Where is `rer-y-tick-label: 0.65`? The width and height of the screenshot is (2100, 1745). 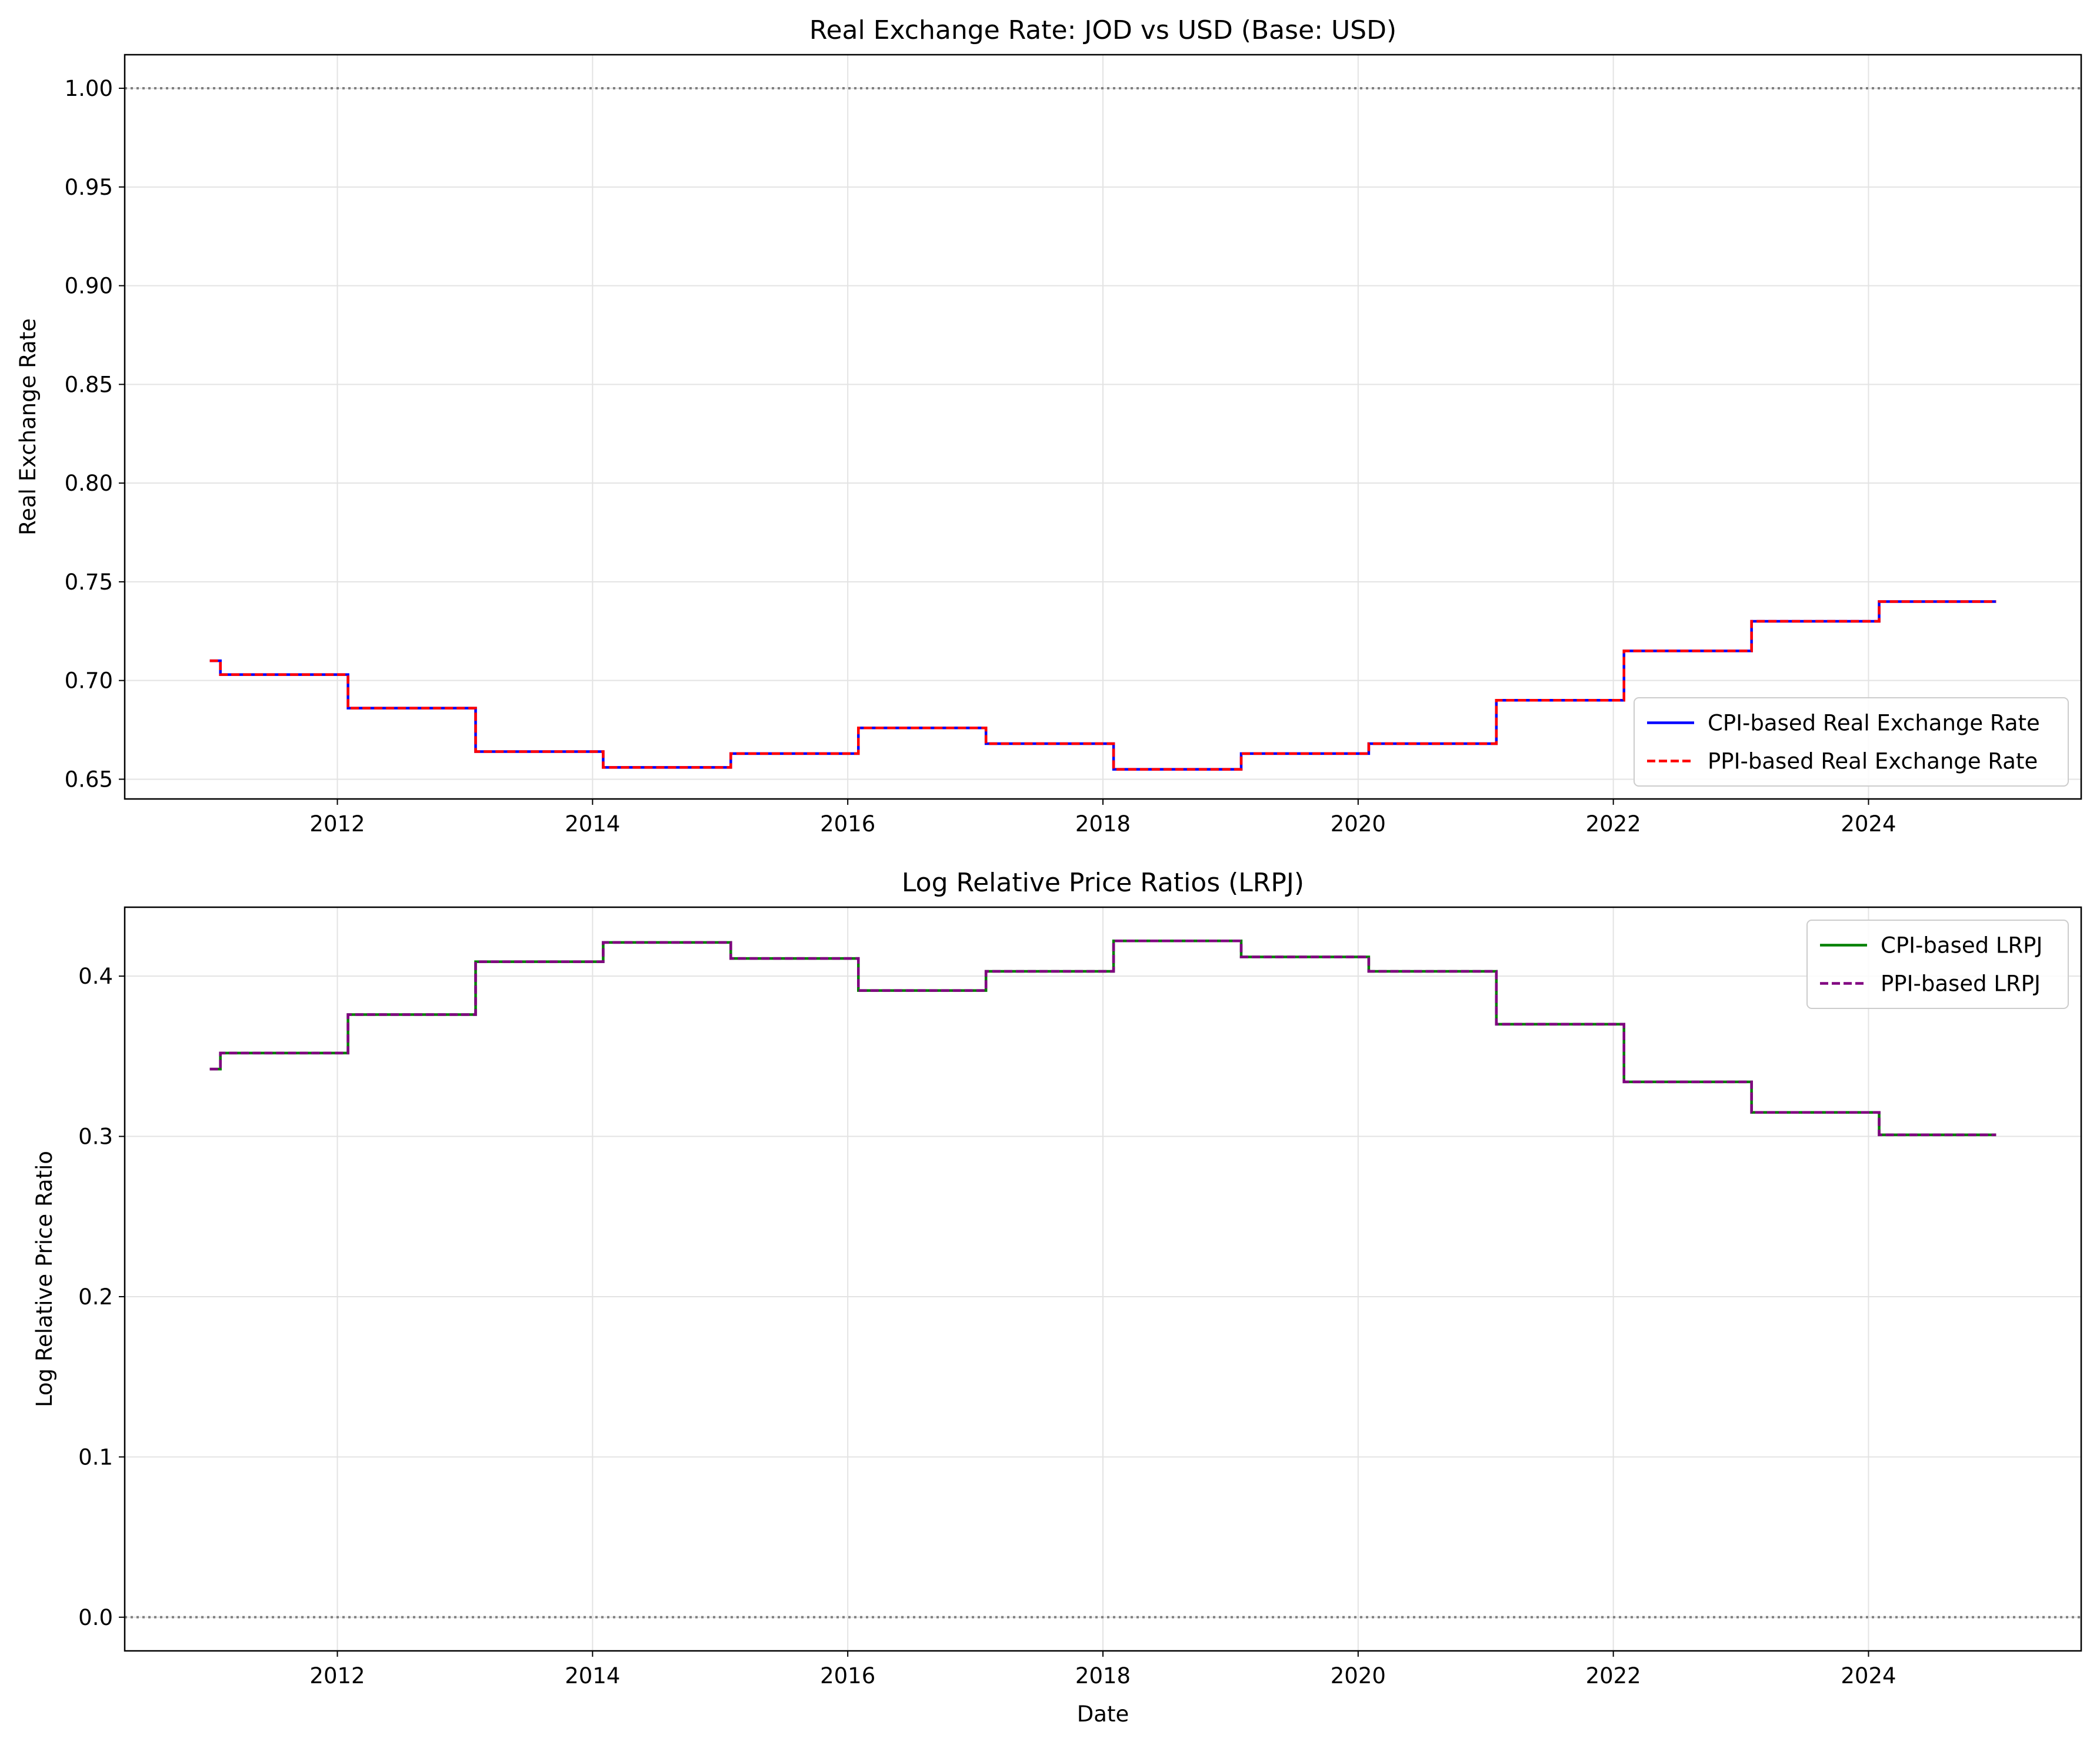
rer-y-tick-label: 0.65 is located at coordinates (89, 779).